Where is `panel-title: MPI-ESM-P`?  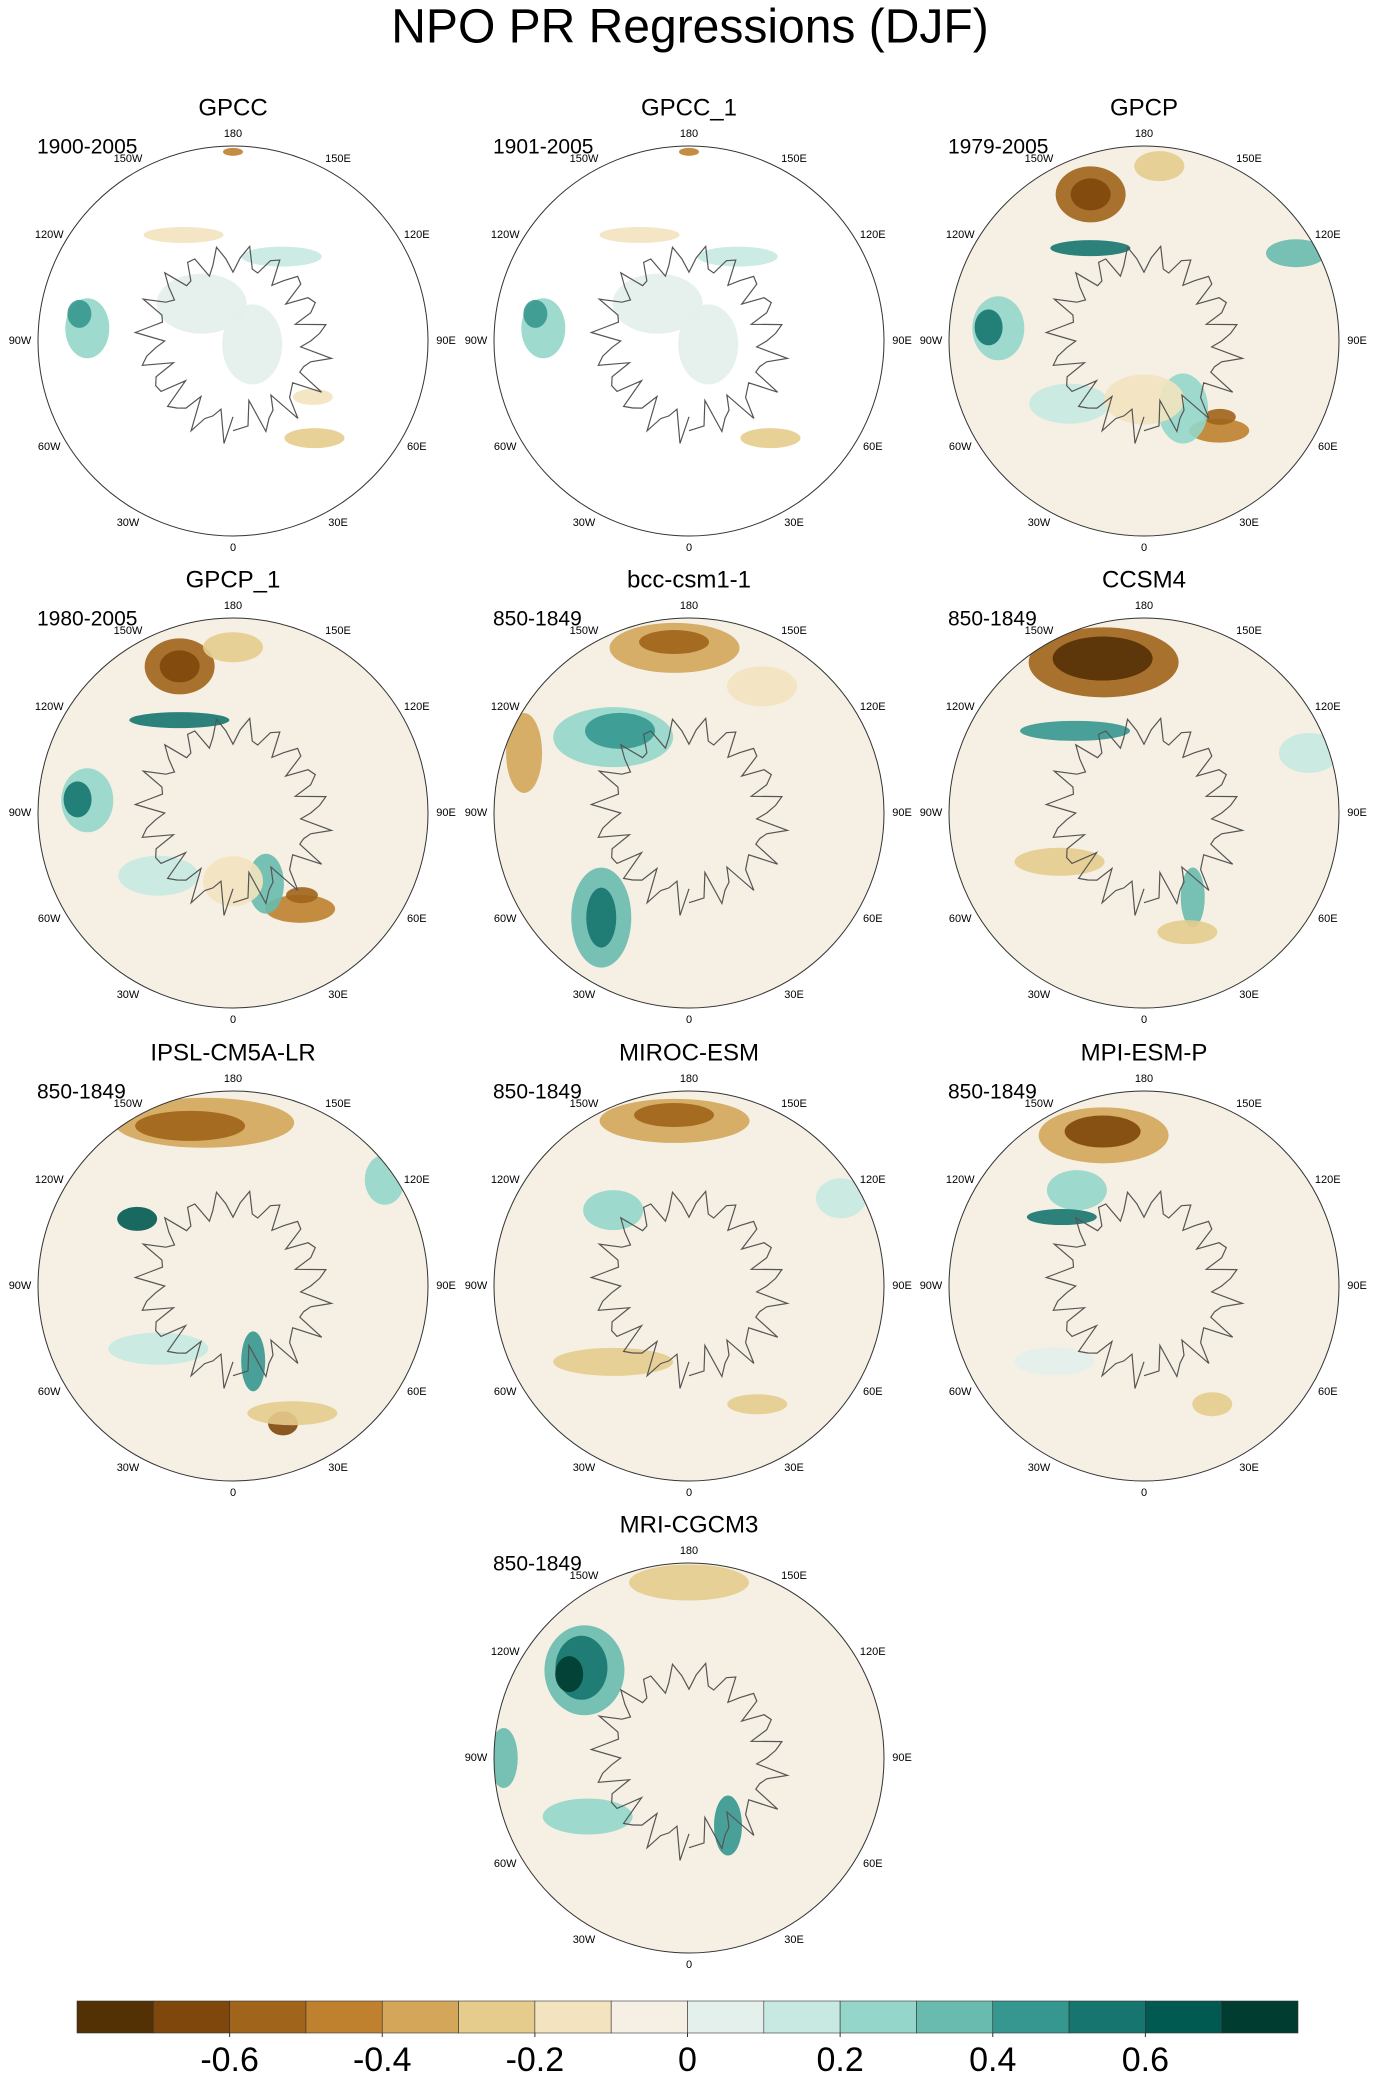 panel-title: MPI-ESM-P is located at coordinates (1144, 1052).